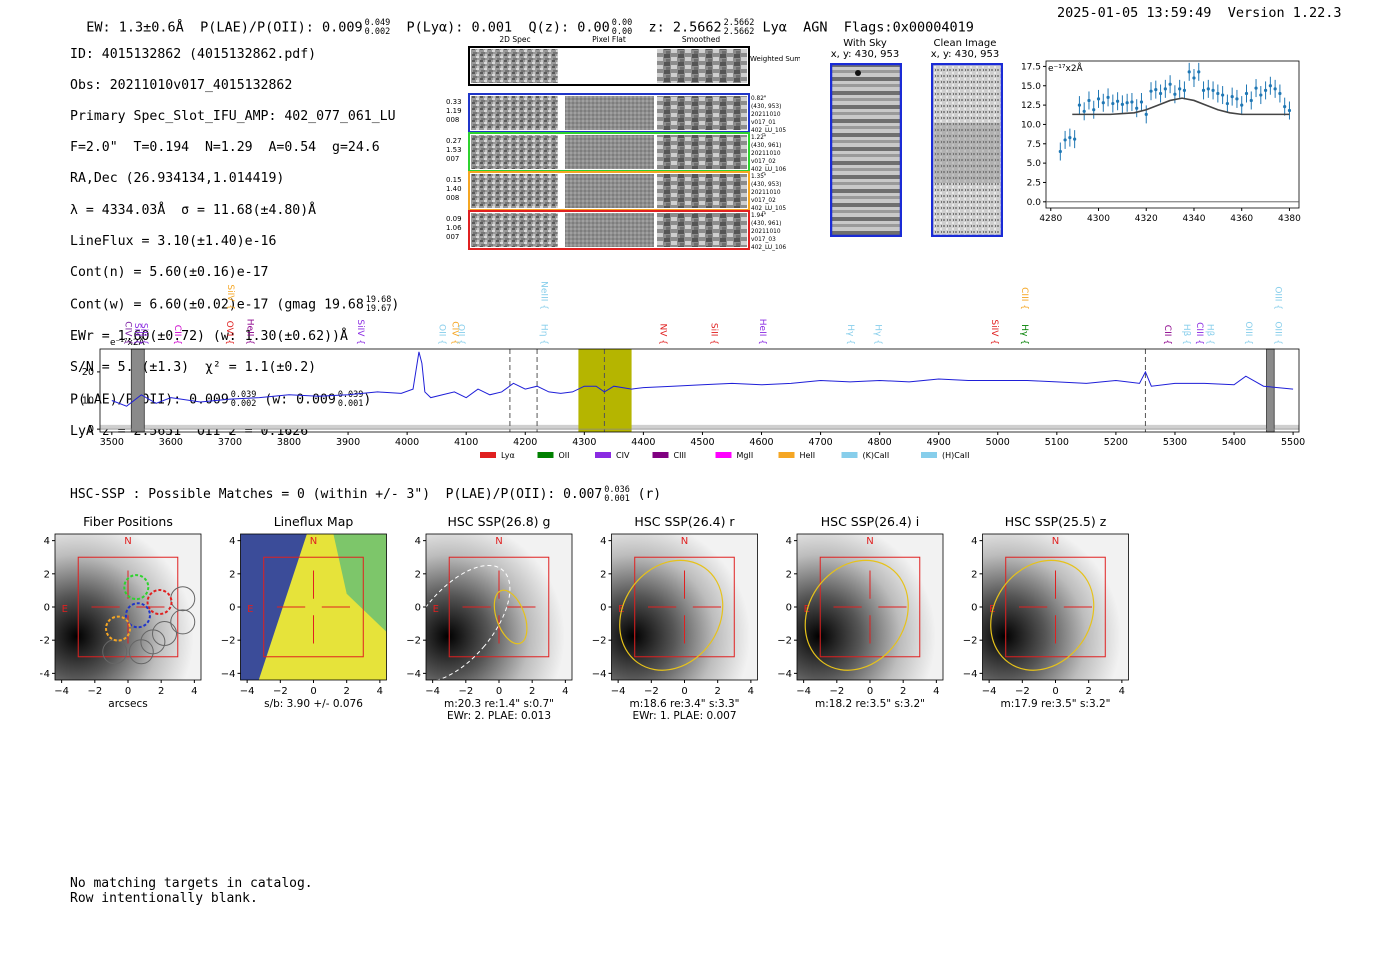 The height and width of the screenshot is (953, 1400). What do you see at coordinates (455, 333) in the screenshot?
I see `line-label-9: CIV {` at bounding box center [455, 333].